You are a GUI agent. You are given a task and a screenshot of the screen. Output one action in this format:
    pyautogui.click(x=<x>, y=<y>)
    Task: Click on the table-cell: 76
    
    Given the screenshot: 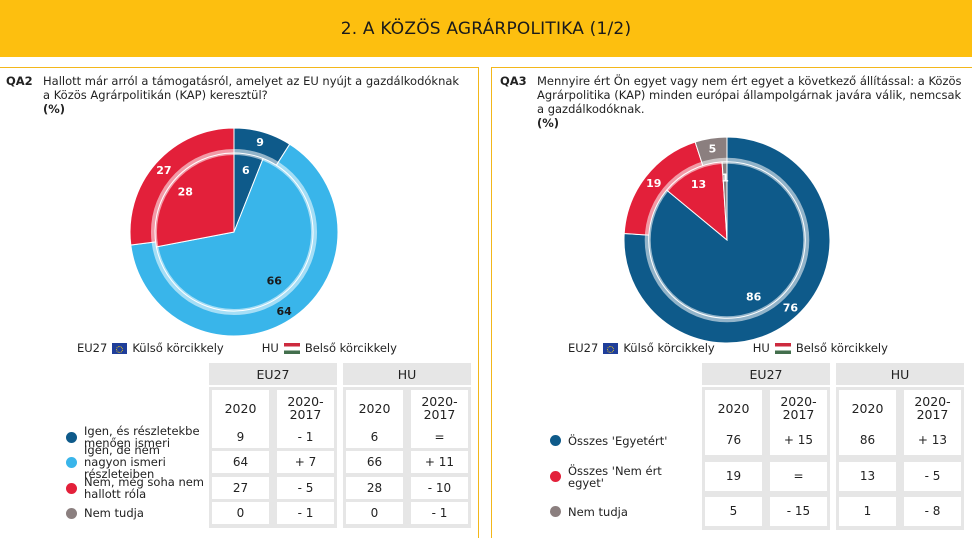 What is the action you would take?
    pyautogui.click(x=733, y=440)
    